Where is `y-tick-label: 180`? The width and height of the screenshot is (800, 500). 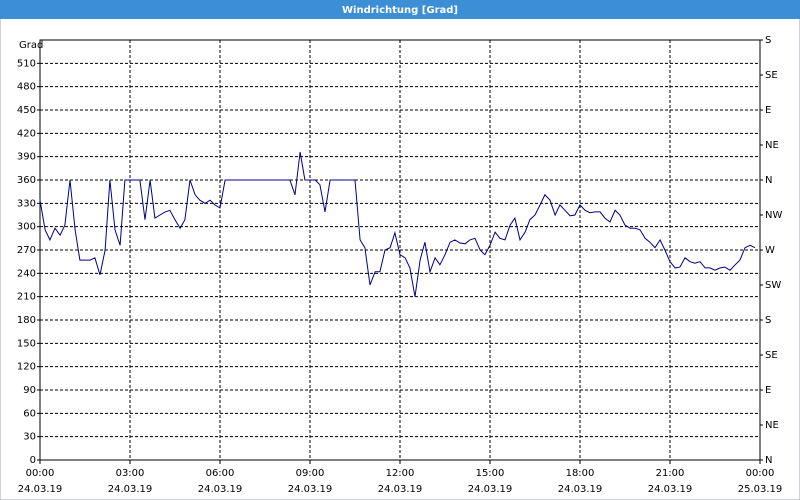 y-tick-label: 180 is located at coordinates (26, 320).